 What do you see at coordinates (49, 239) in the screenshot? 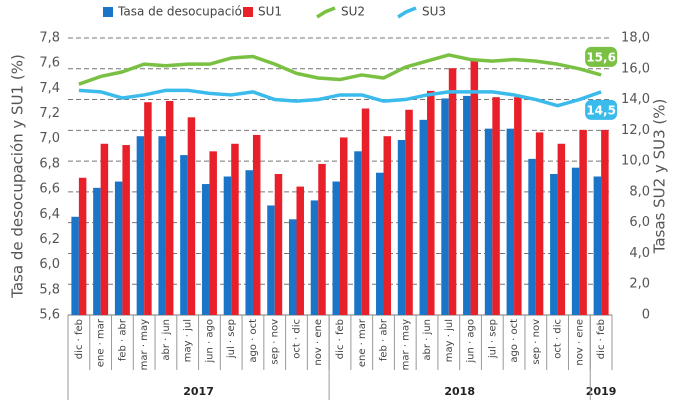
I see `y-tick-label: 6,2` at bounding box center [49, 239].